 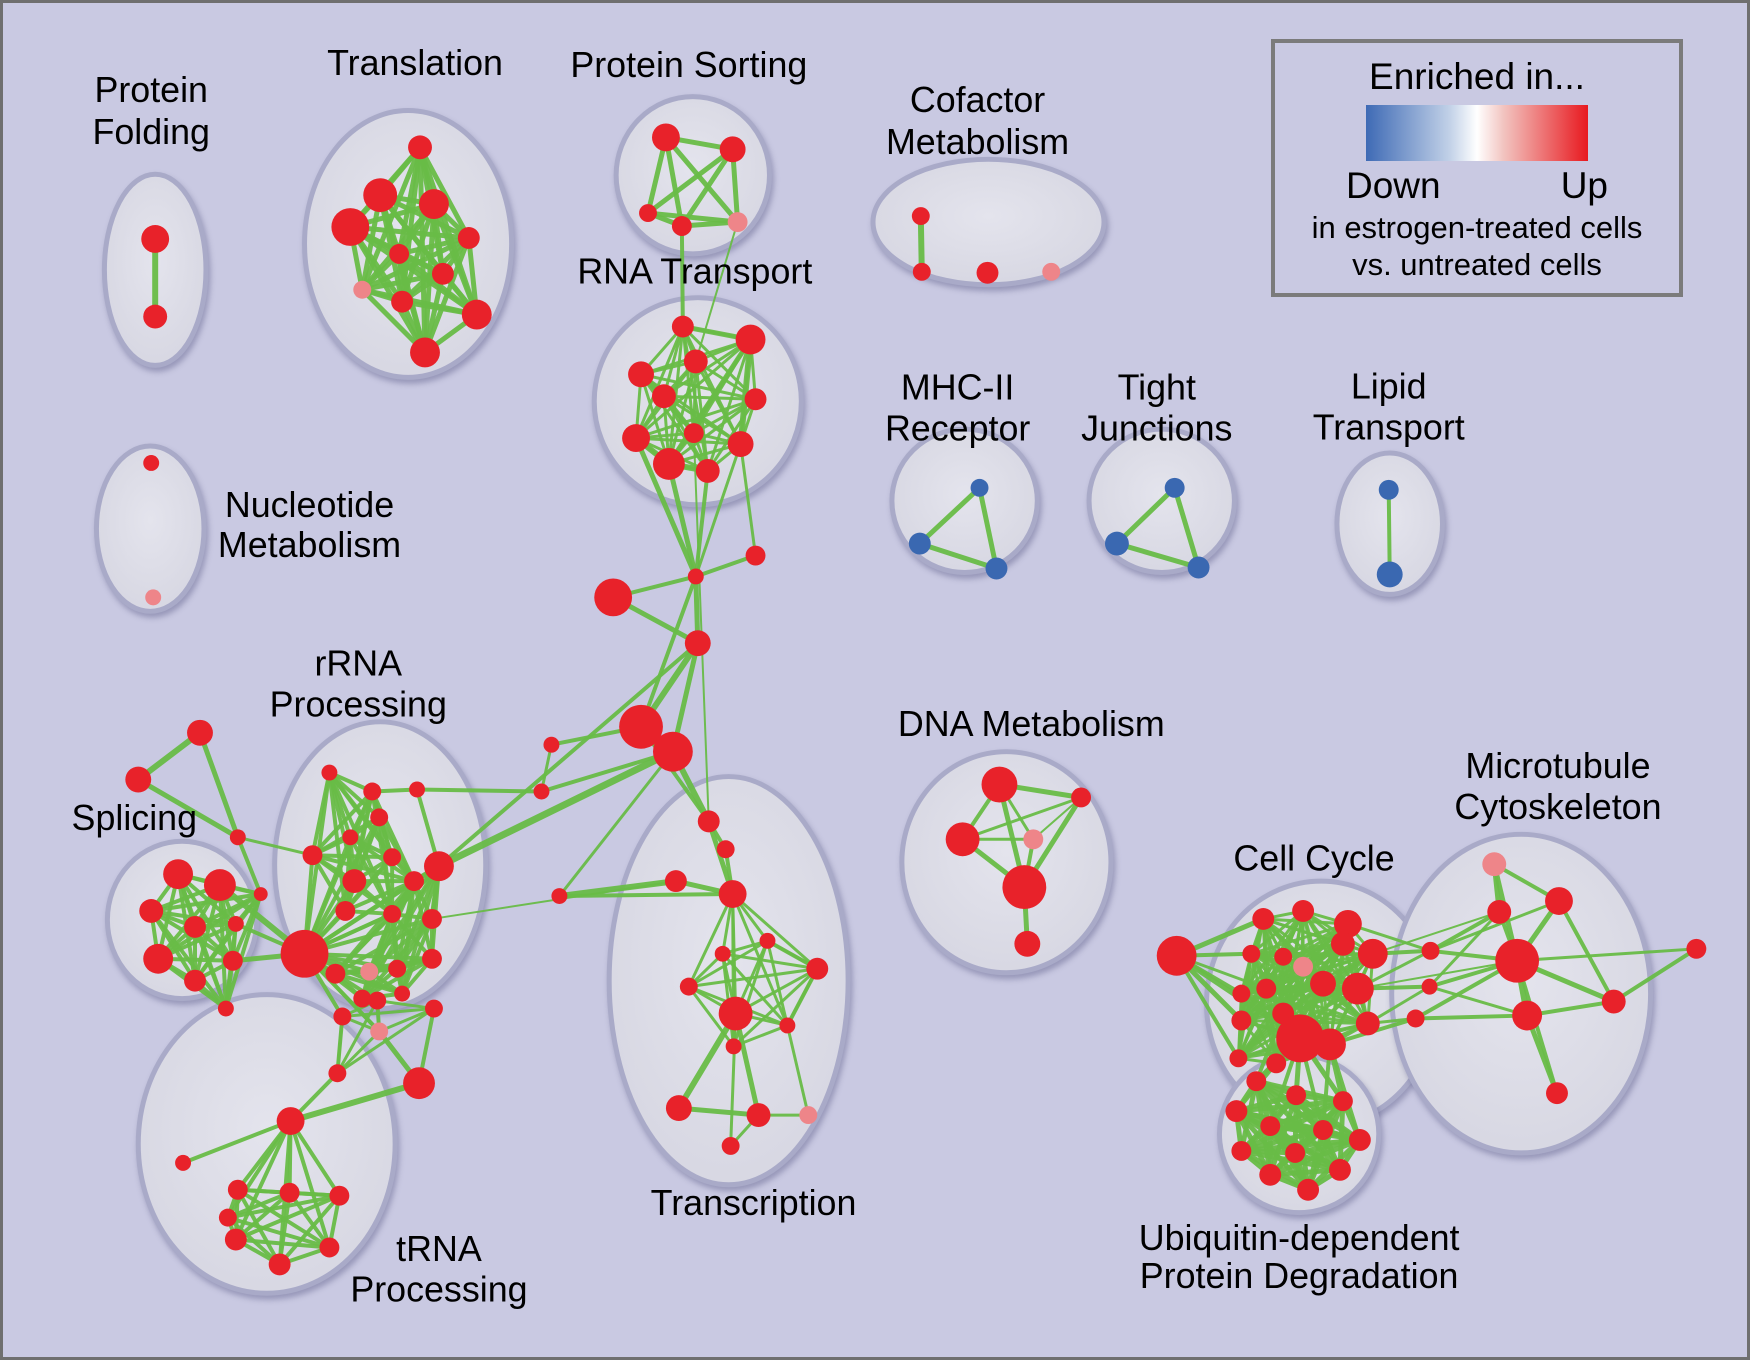 What do you see at coordinates (195, 980) in the screenshot?
I see `node-sp9` at bounding box center [195, 980].